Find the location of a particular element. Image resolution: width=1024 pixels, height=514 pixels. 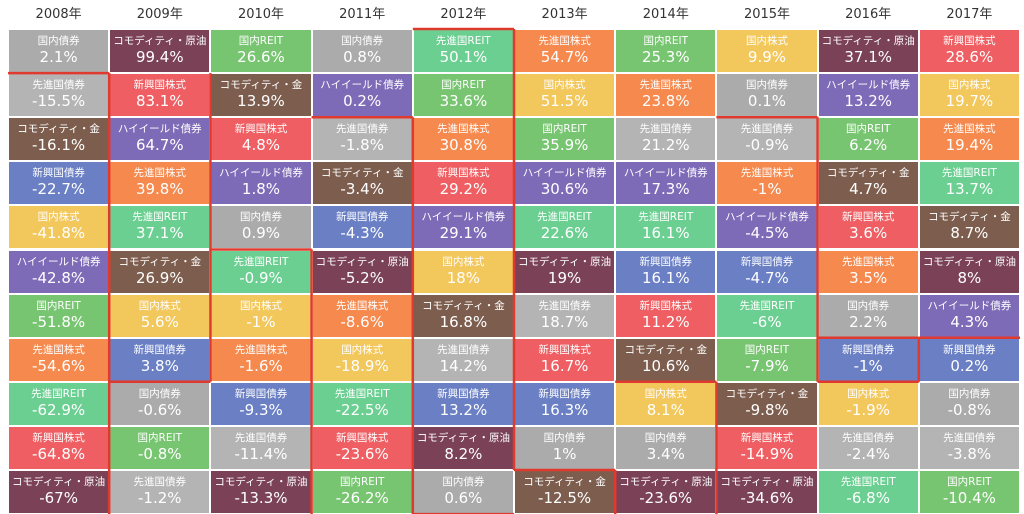

return-value: -34.6% is located at coordinates (767, 498).